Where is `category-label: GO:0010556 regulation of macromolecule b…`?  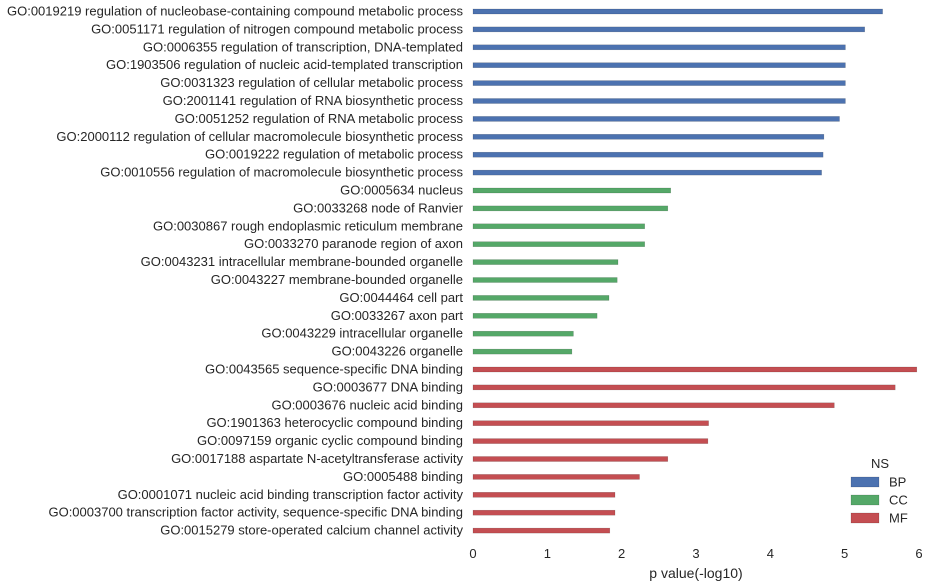 category-label: GO:0010556 regulation of macromolecule b… is located at coordinates (281, 172).